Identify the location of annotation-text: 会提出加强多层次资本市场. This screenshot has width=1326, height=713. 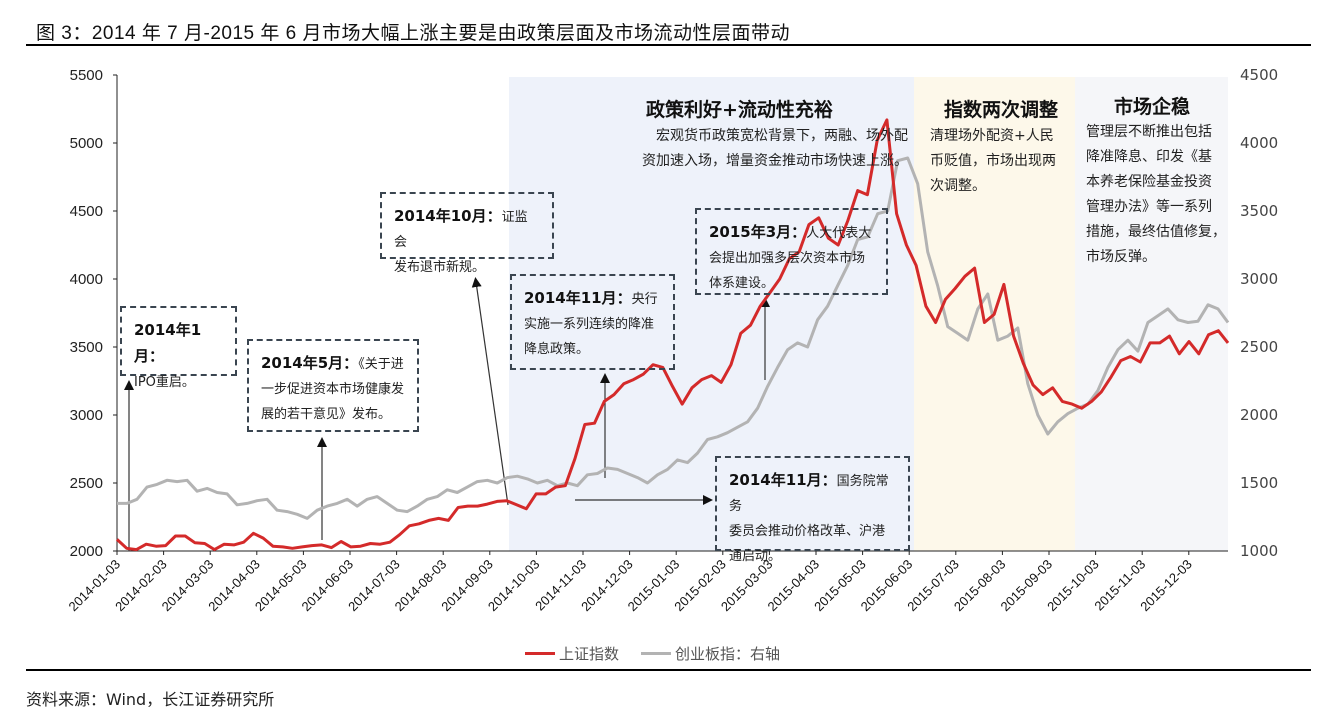
(787, 258).